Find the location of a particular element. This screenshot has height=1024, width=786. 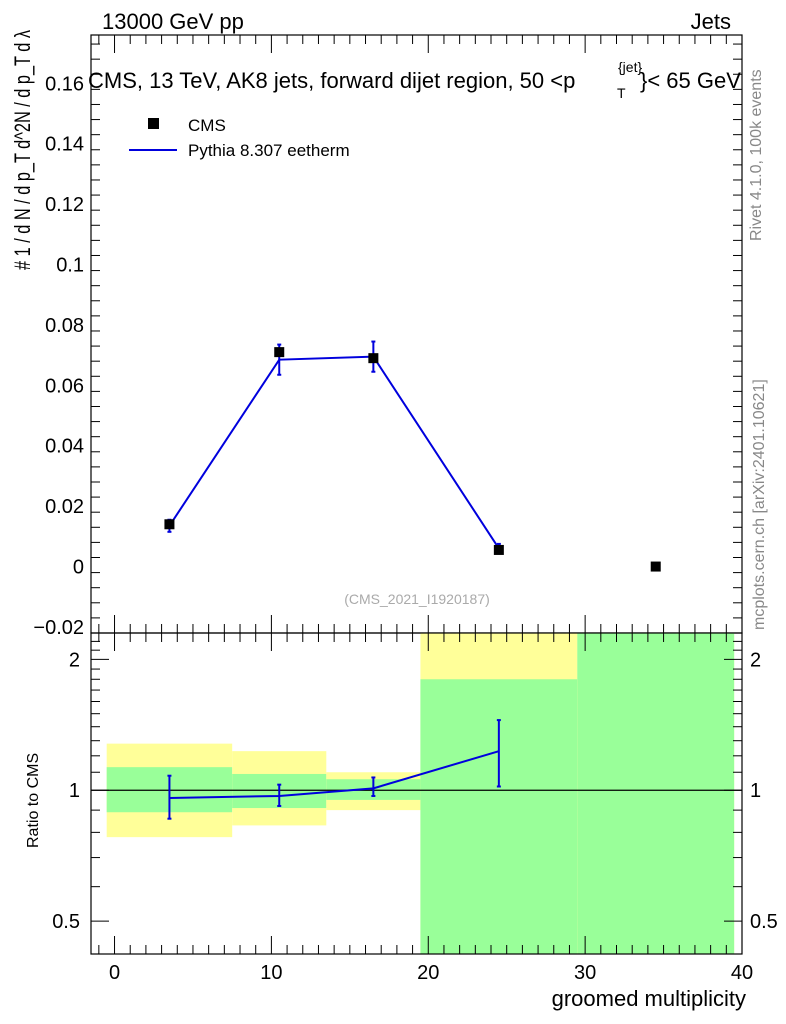

title-superscript: {jet} is located at coordinates (630, 67).